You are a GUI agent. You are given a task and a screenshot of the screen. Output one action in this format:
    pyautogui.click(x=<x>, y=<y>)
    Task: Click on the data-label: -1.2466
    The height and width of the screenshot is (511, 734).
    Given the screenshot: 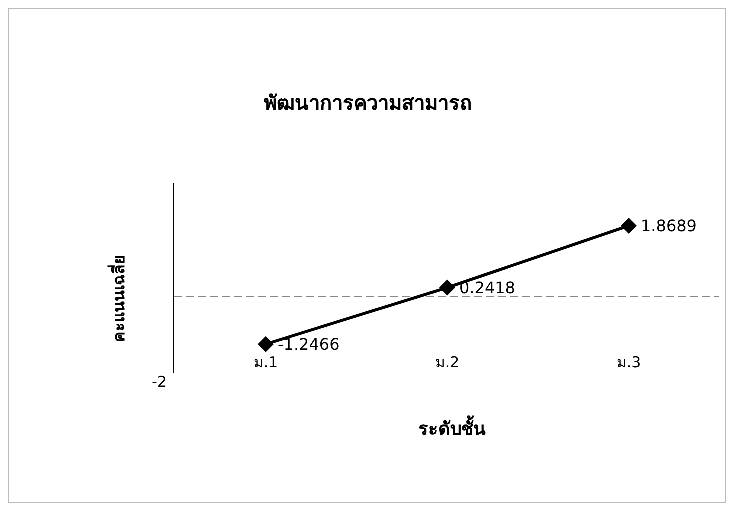 What is the action you would take?
    pyautogui.click(x=309, y=344)
    